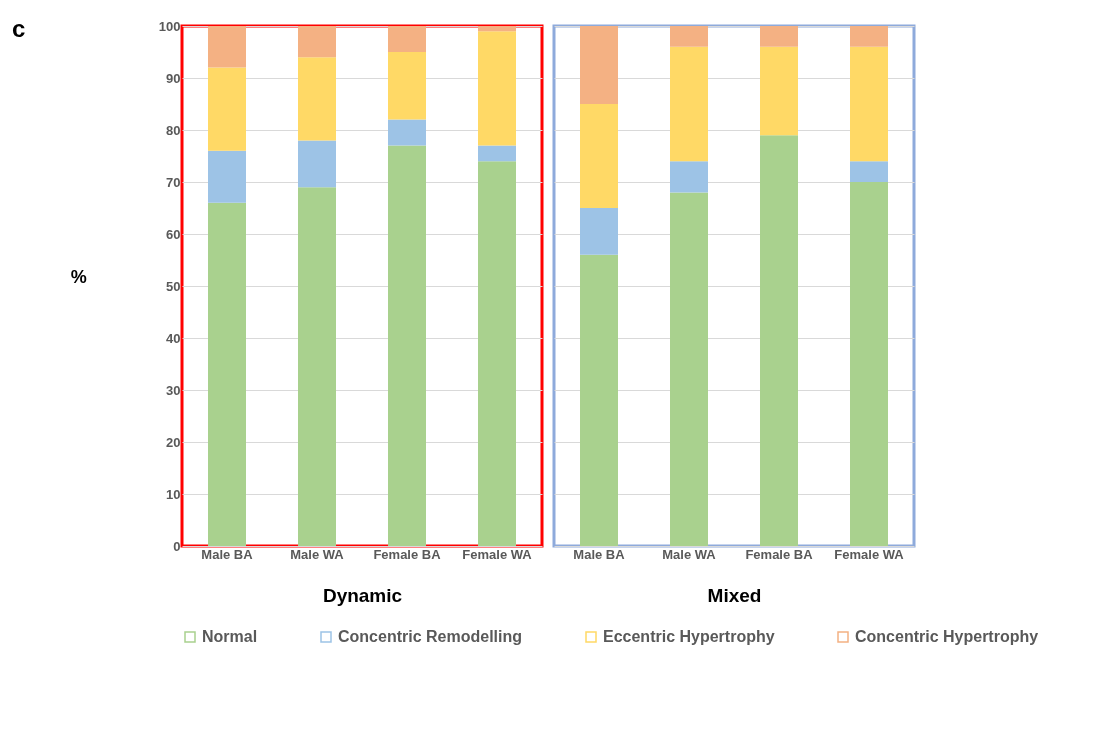  What do you see at coordinates (173, 494) in the screenshot?
I see `y-tick-label: 10` at bounding box center [173, 494].